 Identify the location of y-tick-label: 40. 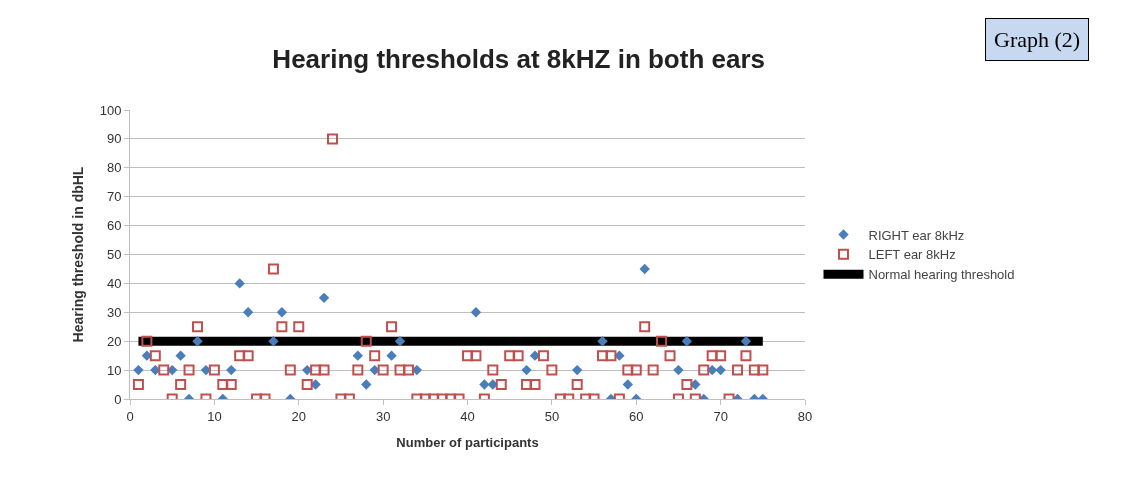
(114, 283).